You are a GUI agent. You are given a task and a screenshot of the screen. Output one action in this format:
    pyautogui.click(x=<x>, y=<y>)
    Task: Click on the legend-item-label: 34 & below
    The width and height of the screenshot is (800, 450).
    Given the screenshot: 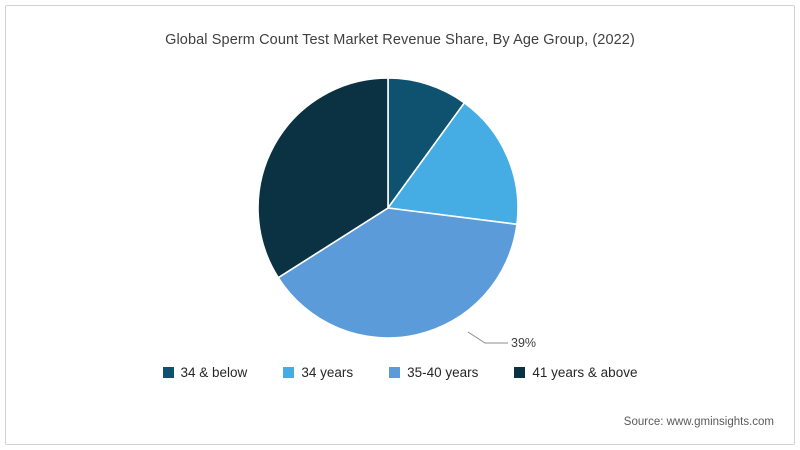 What is the action you would take?
    pyautogui.click(x=214, y=372)
    